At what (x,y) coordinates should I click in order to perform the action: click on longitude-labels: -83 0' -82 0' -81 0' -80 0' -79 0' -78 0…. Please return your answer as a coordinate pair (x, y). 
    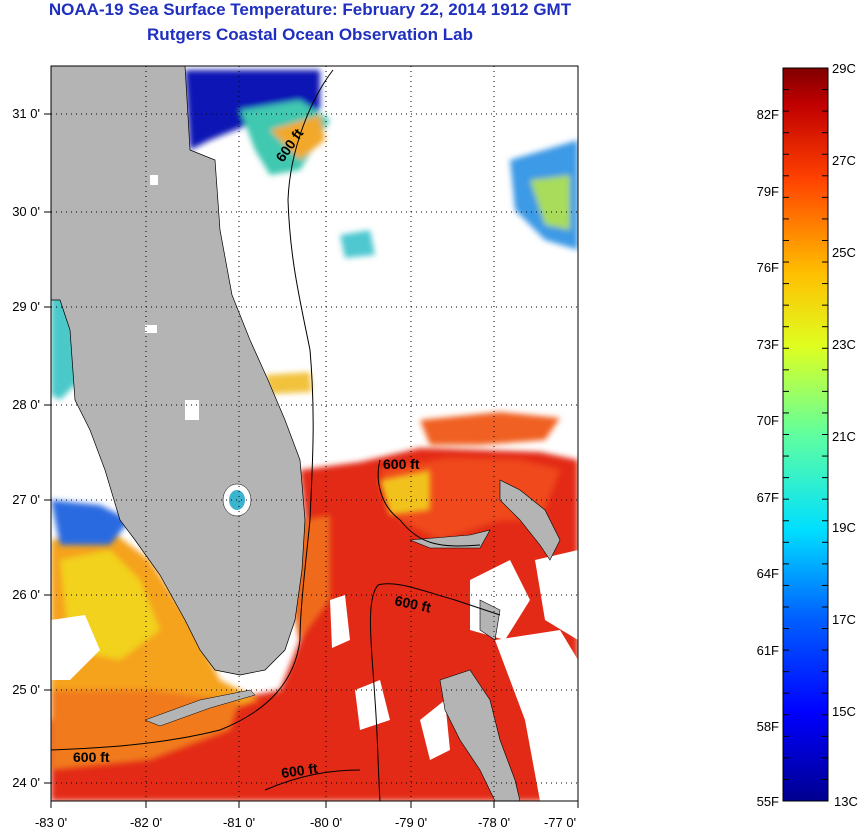
    Looking at the image, I should click on (305, 822).